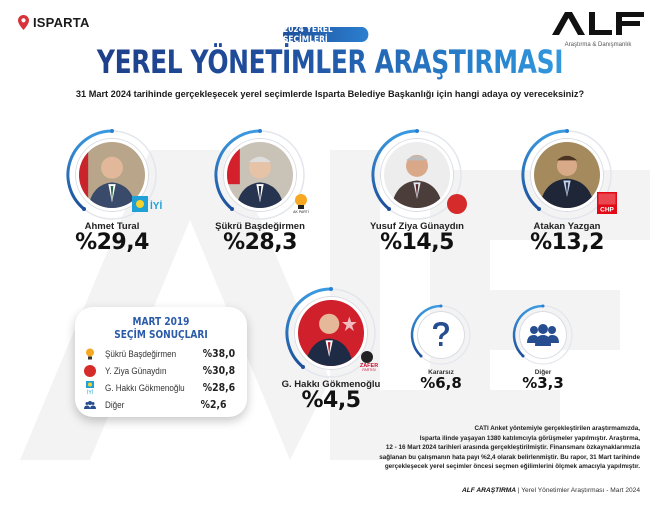  Describe the element at coordinates (368, 369) in the screenshot. I see `svg-text: PARTİSİ` at that location.